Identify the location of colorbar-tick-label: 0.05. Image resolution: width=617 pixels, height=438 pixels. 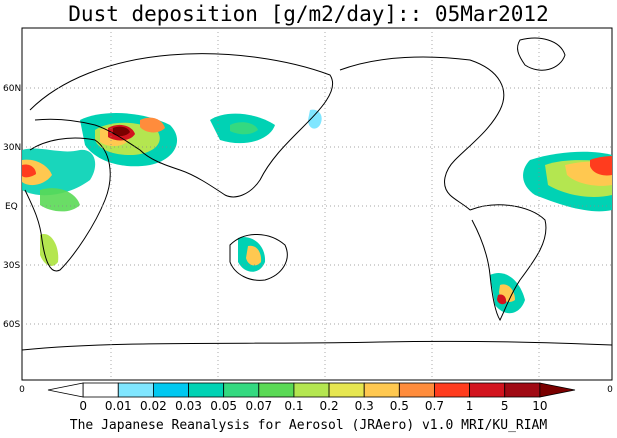
(223, 406).